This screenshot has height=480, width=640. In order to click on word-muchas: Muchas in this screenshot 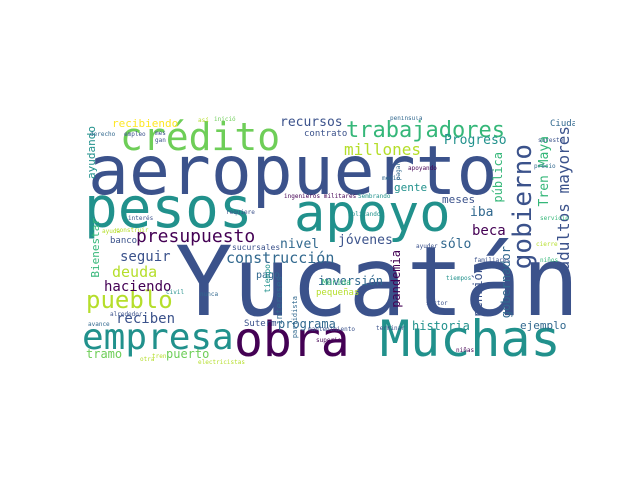, I will do `click(470, 338)`.